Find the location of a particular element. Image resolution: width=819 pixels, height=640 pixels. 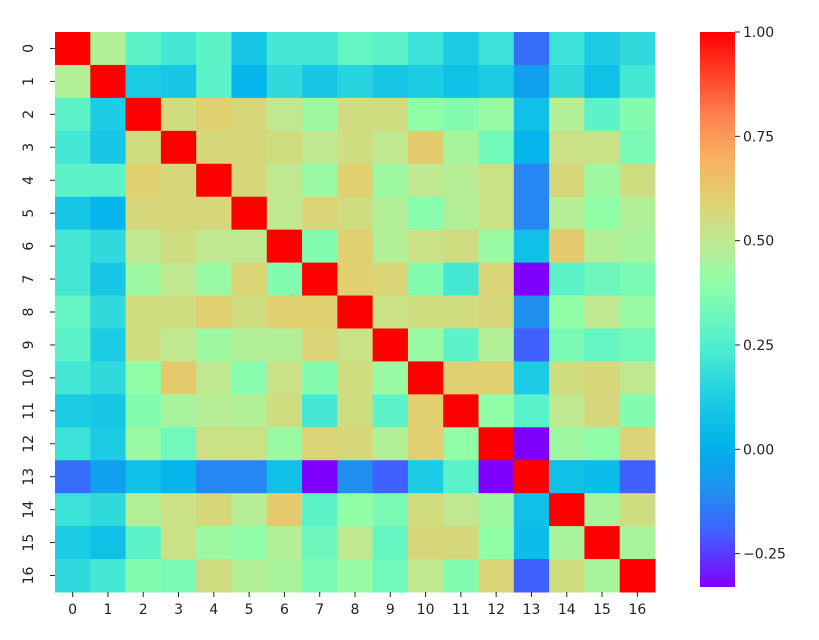

x-tick-label: 14 is located at coordinates (567, 610).